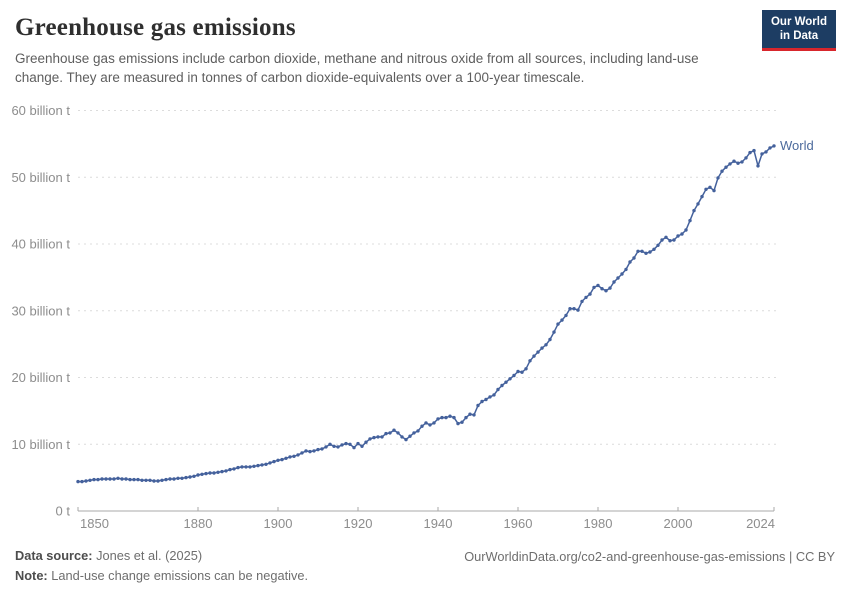 The image size is (850, 600). What do you see at coordinates (798, 30) in the screenshot?
I see `owid-logo: Our World in Data` at bounding box center [798, 30].